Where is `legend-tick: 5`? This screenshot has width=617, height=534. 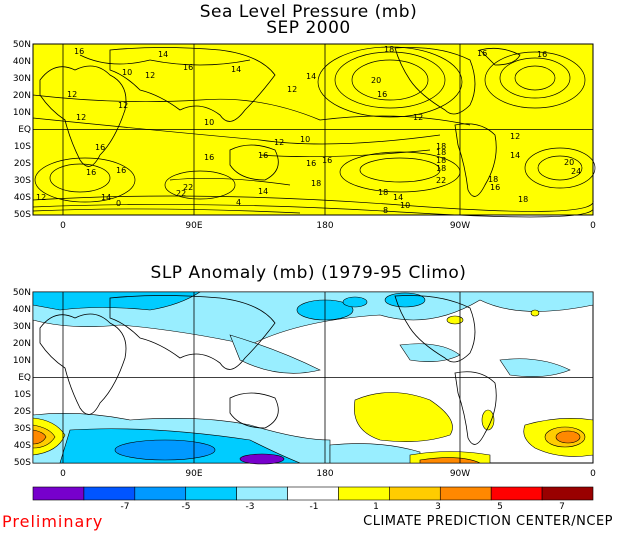 legend-tick: 5 is located at coordinates (500, 507).